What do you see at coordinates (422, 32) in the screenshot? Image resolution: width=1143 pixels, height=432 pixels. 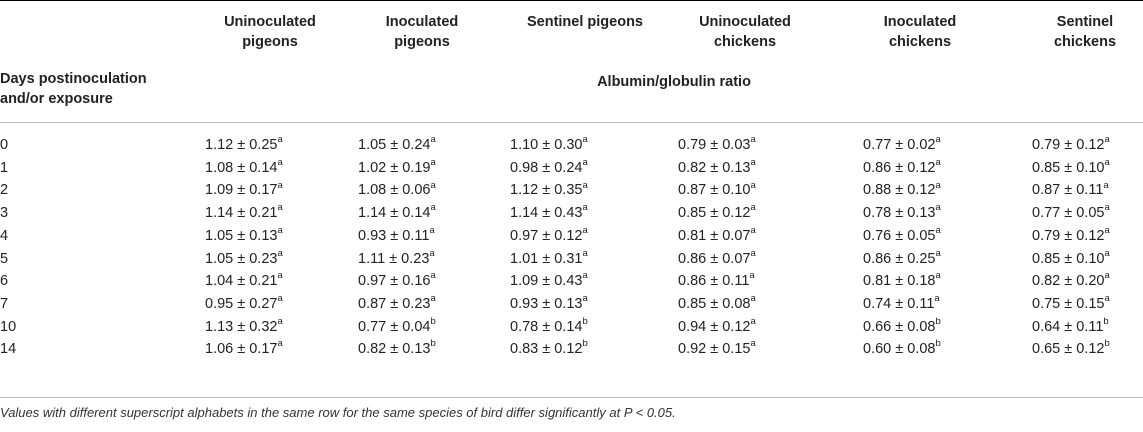 I see `col-header-inoculated-pigeons: Inoculated pigeons` at bounding box center [422, 32].